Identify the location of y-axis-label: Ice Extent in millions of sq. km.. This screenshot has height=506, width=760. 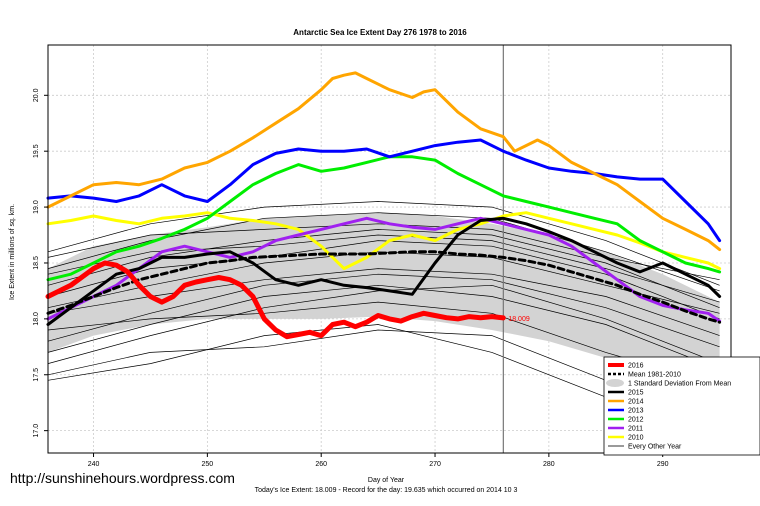
(12, 252).